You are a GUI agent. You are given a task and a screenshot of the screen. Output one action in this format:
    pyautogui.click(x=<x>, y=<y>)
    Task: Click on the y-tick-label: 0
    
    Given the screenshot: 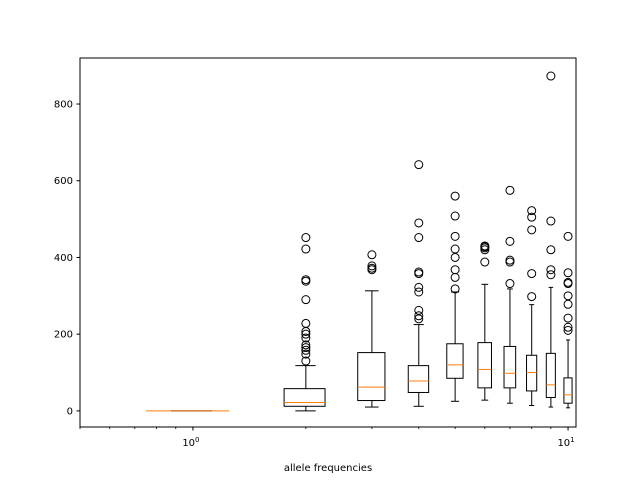 What is the action you would take?
    pyautogui.click(x=70, y=411)
    